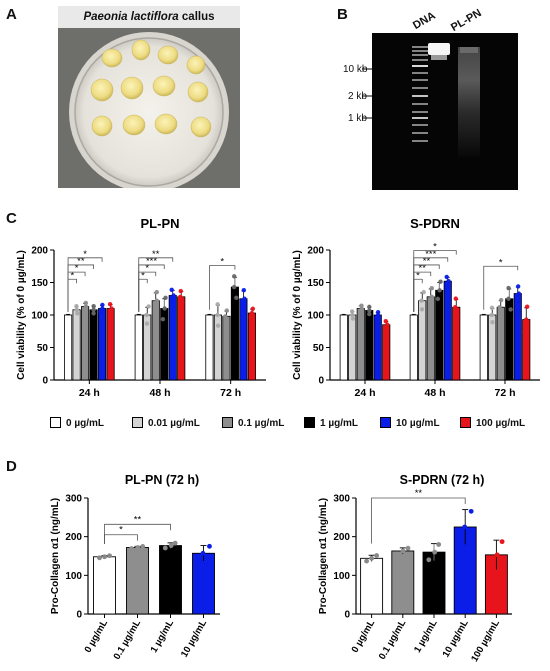  Describe the element at coordinates (230, 393) in the screenshot. I see `x-tick-label: 72 h` at that location.